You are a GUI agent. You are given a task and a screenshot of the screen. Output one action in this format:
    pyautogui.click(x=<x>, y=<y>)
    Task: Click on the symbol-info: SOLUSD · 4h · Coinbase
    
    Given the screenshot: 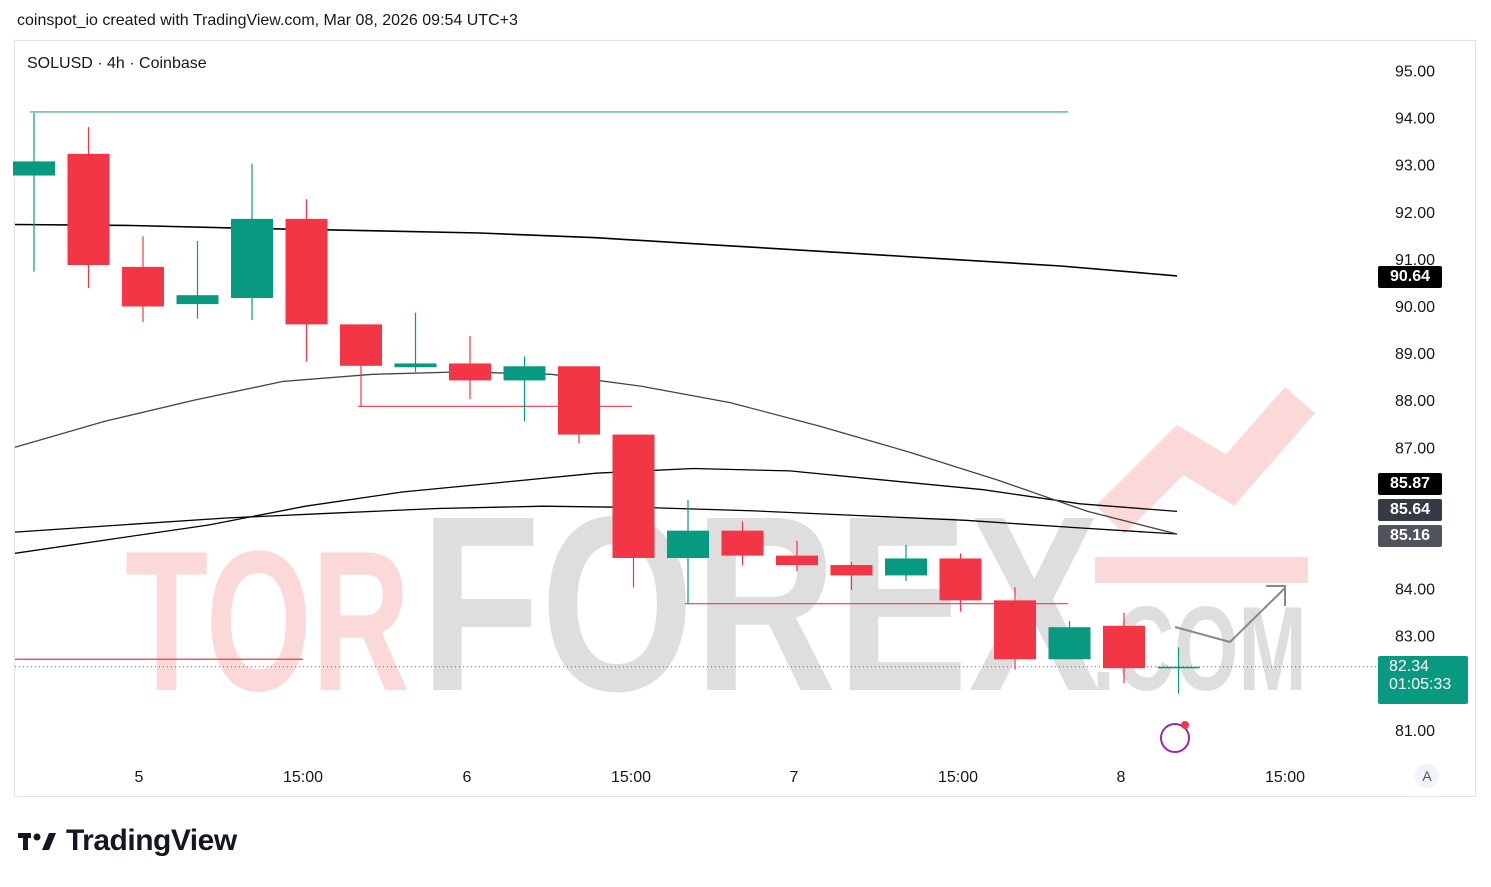 What is the action you would take?
    pyautogui.click(x=117, y=63)
    